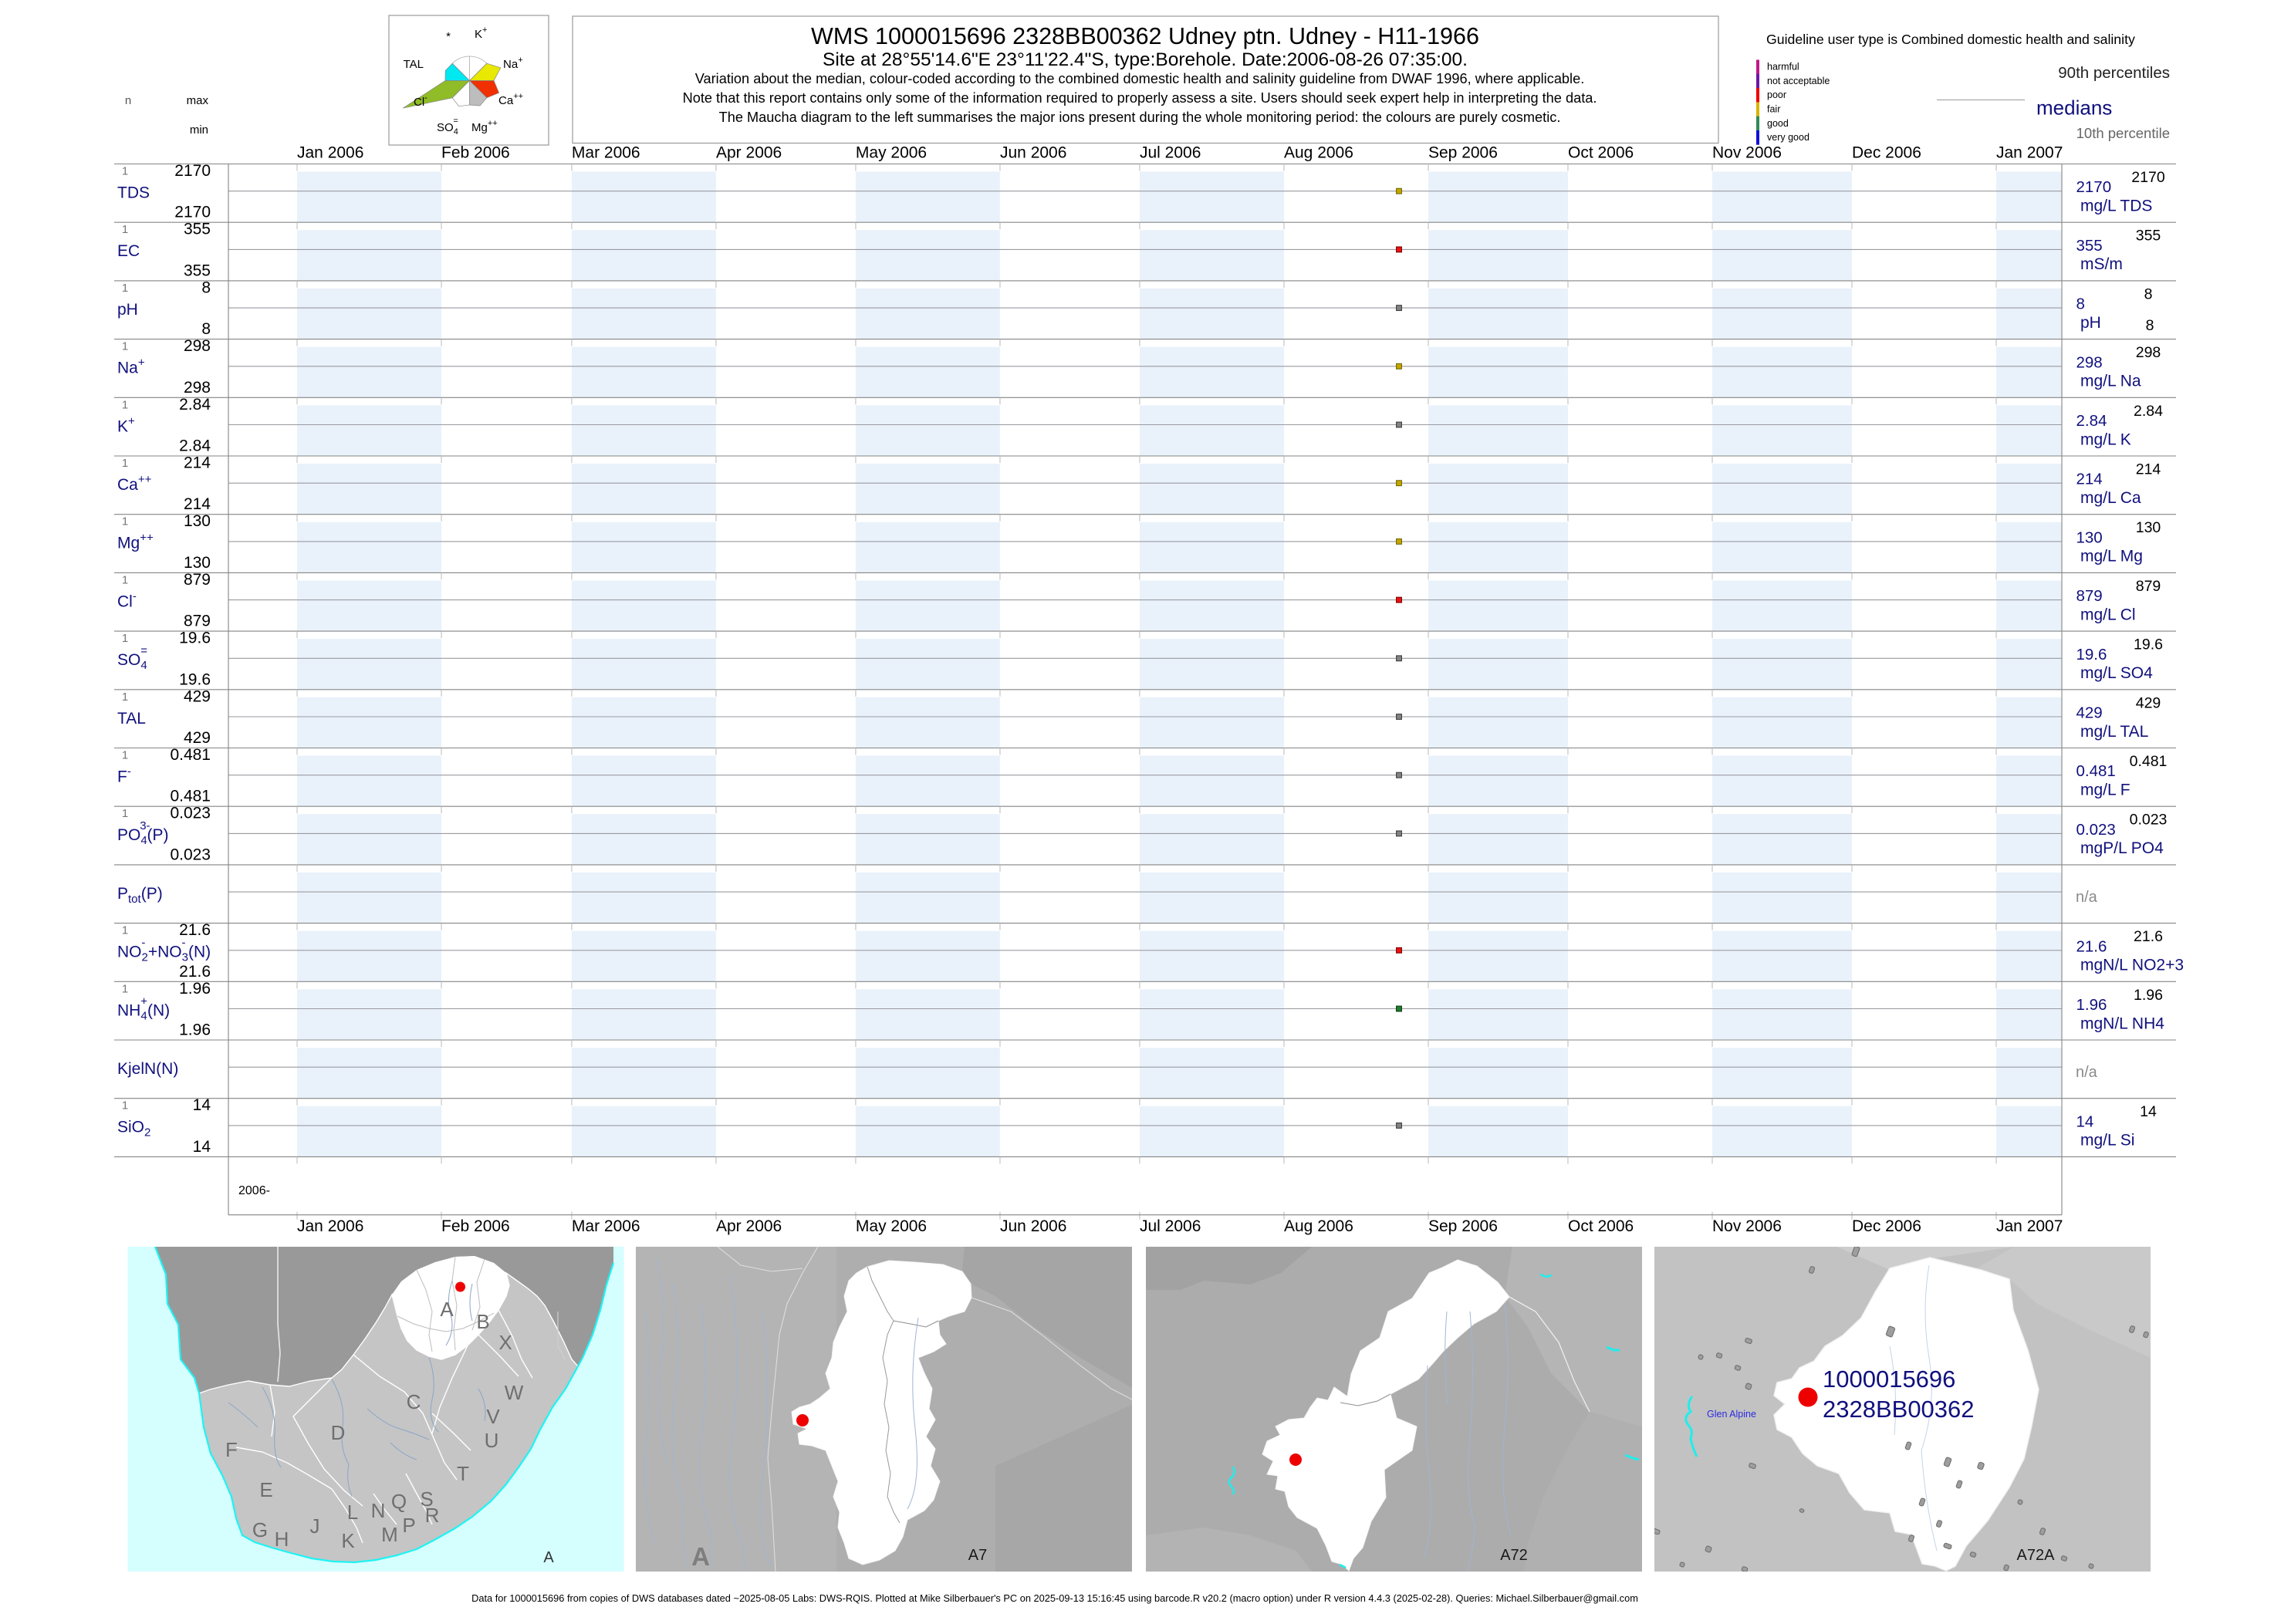  Describe the element at coordinates (378, 1510) in the screenshot. I see `svg-text: N` at that location.